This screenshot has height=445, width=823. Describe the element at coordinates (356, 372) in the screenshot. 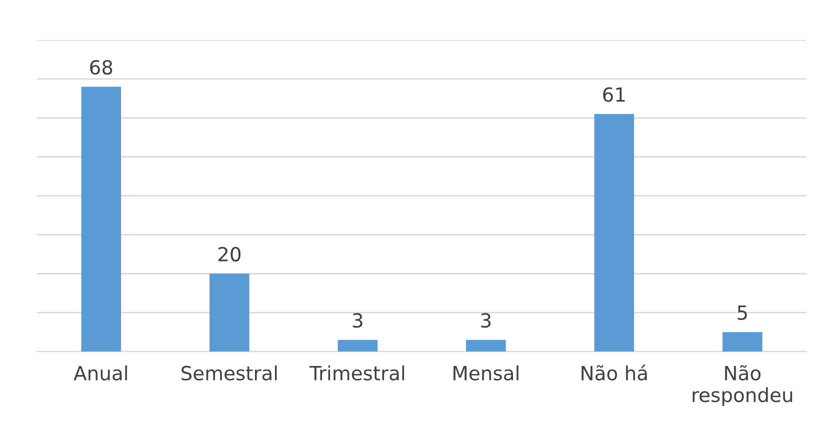

I see `x-tick-label: Trimestral` at that location.